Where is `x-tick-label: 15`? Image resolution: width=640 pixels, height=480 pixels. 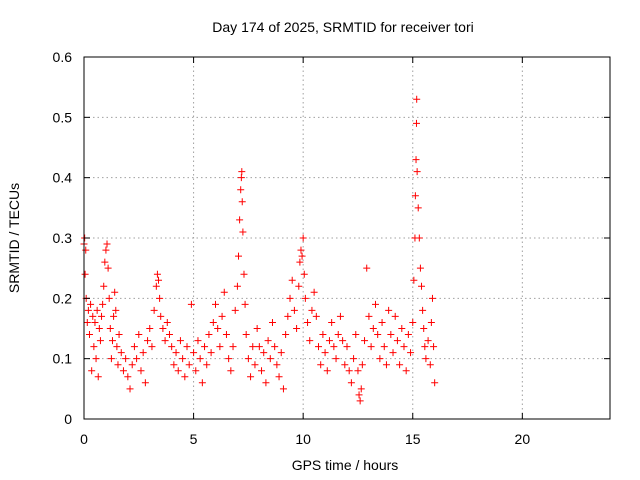
x-tick-label: 15 is located at coordinates (413, 439).